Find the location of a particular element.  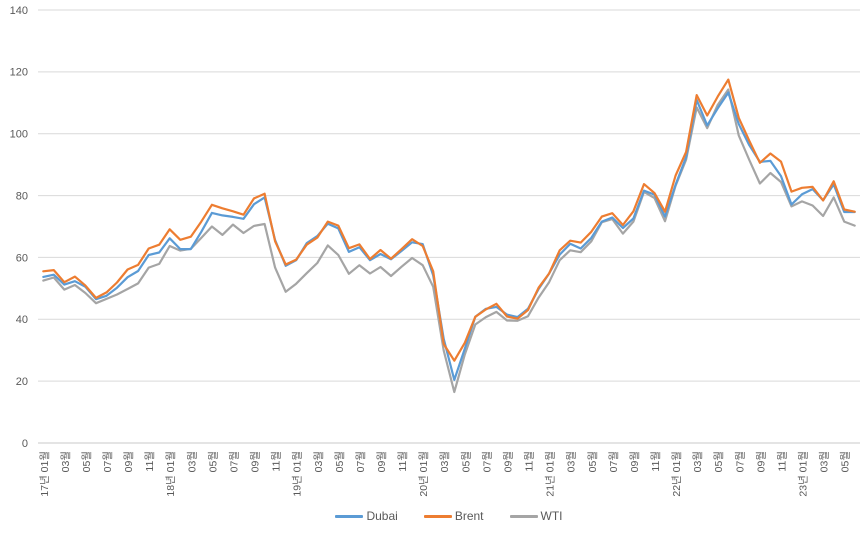

legend-line-swatch-wti is located at coordinates (523, 516).